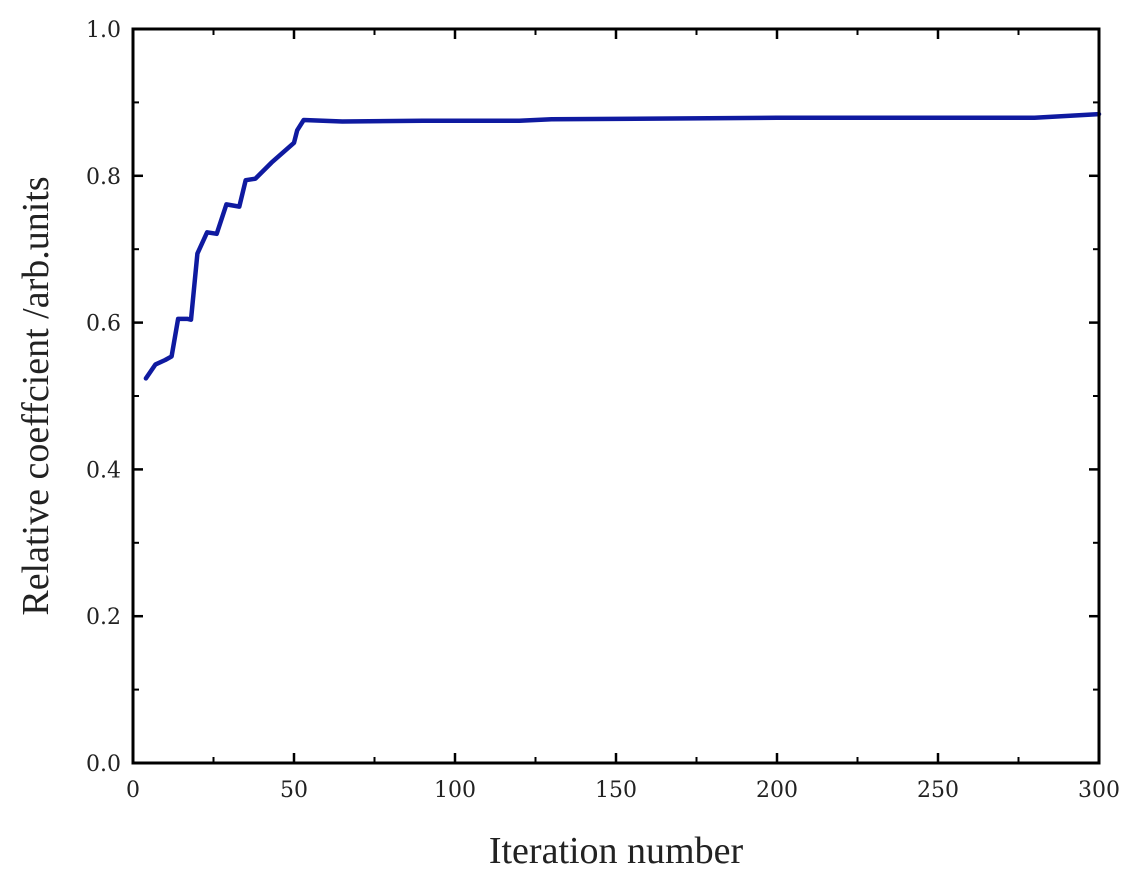 Image resolution: width=1130 pixels, height=879 pixels. What do you see at coordinates (616, 790) in the screenshot?
I see `x-tick-label: 150` at bounding box center [616, 790].